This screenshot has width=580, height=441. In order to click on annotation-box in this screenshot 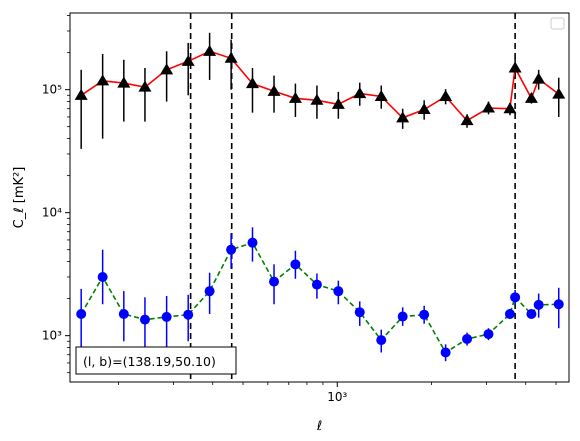, I will do `click(156, 360)`.